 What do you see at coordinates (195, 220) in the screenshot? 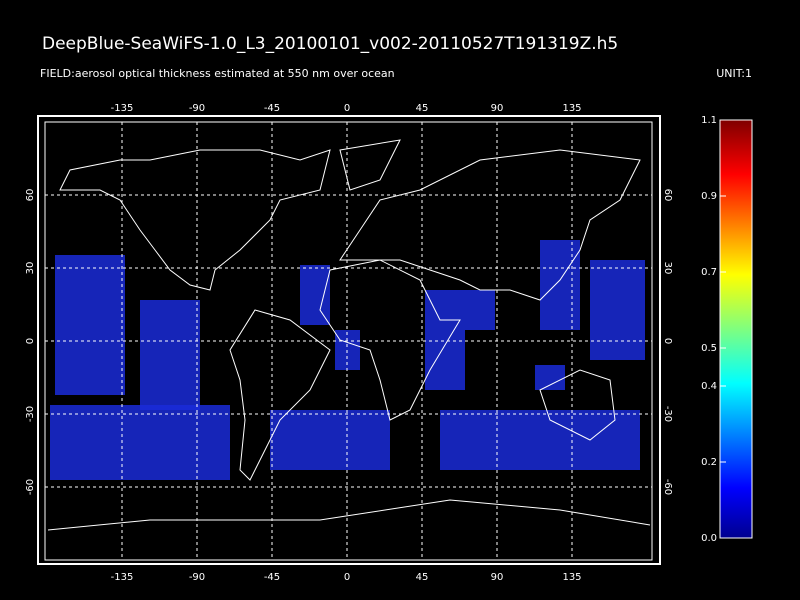
I see `north-america` at bounding box center [195, 220].